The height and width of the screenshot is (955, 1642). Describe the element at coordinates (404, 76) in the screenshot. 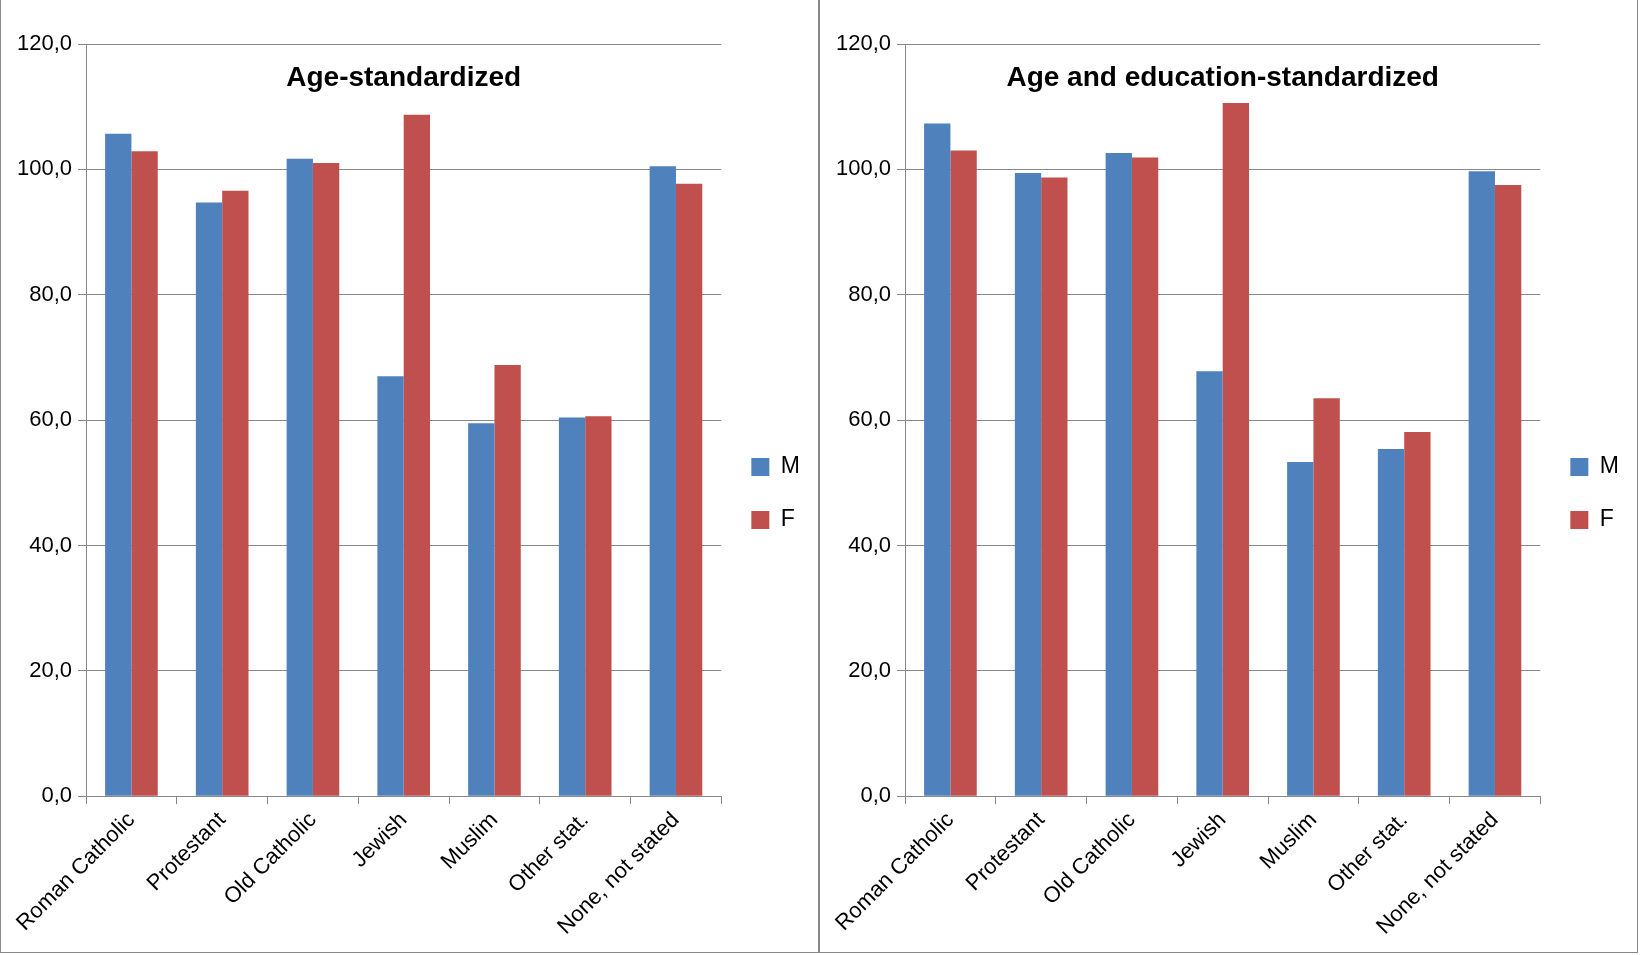

I see `text: Age-standardized` at that location.